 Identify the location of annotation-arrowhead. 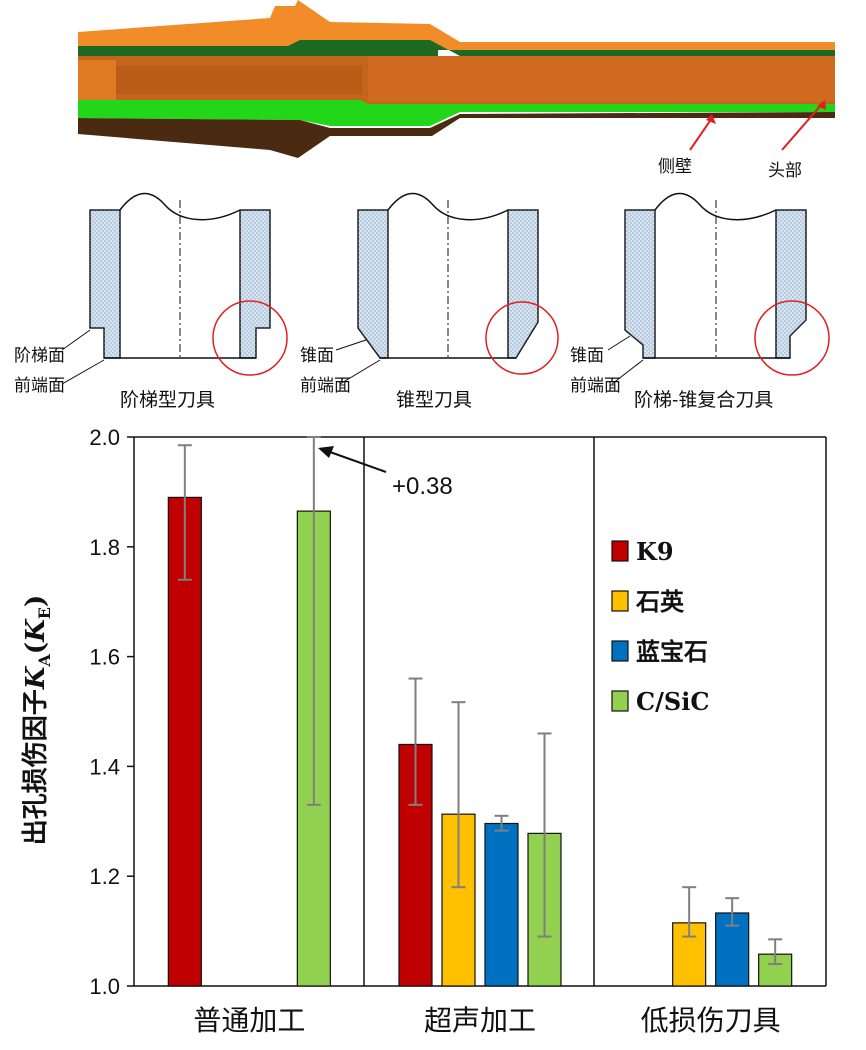
(326, 452).